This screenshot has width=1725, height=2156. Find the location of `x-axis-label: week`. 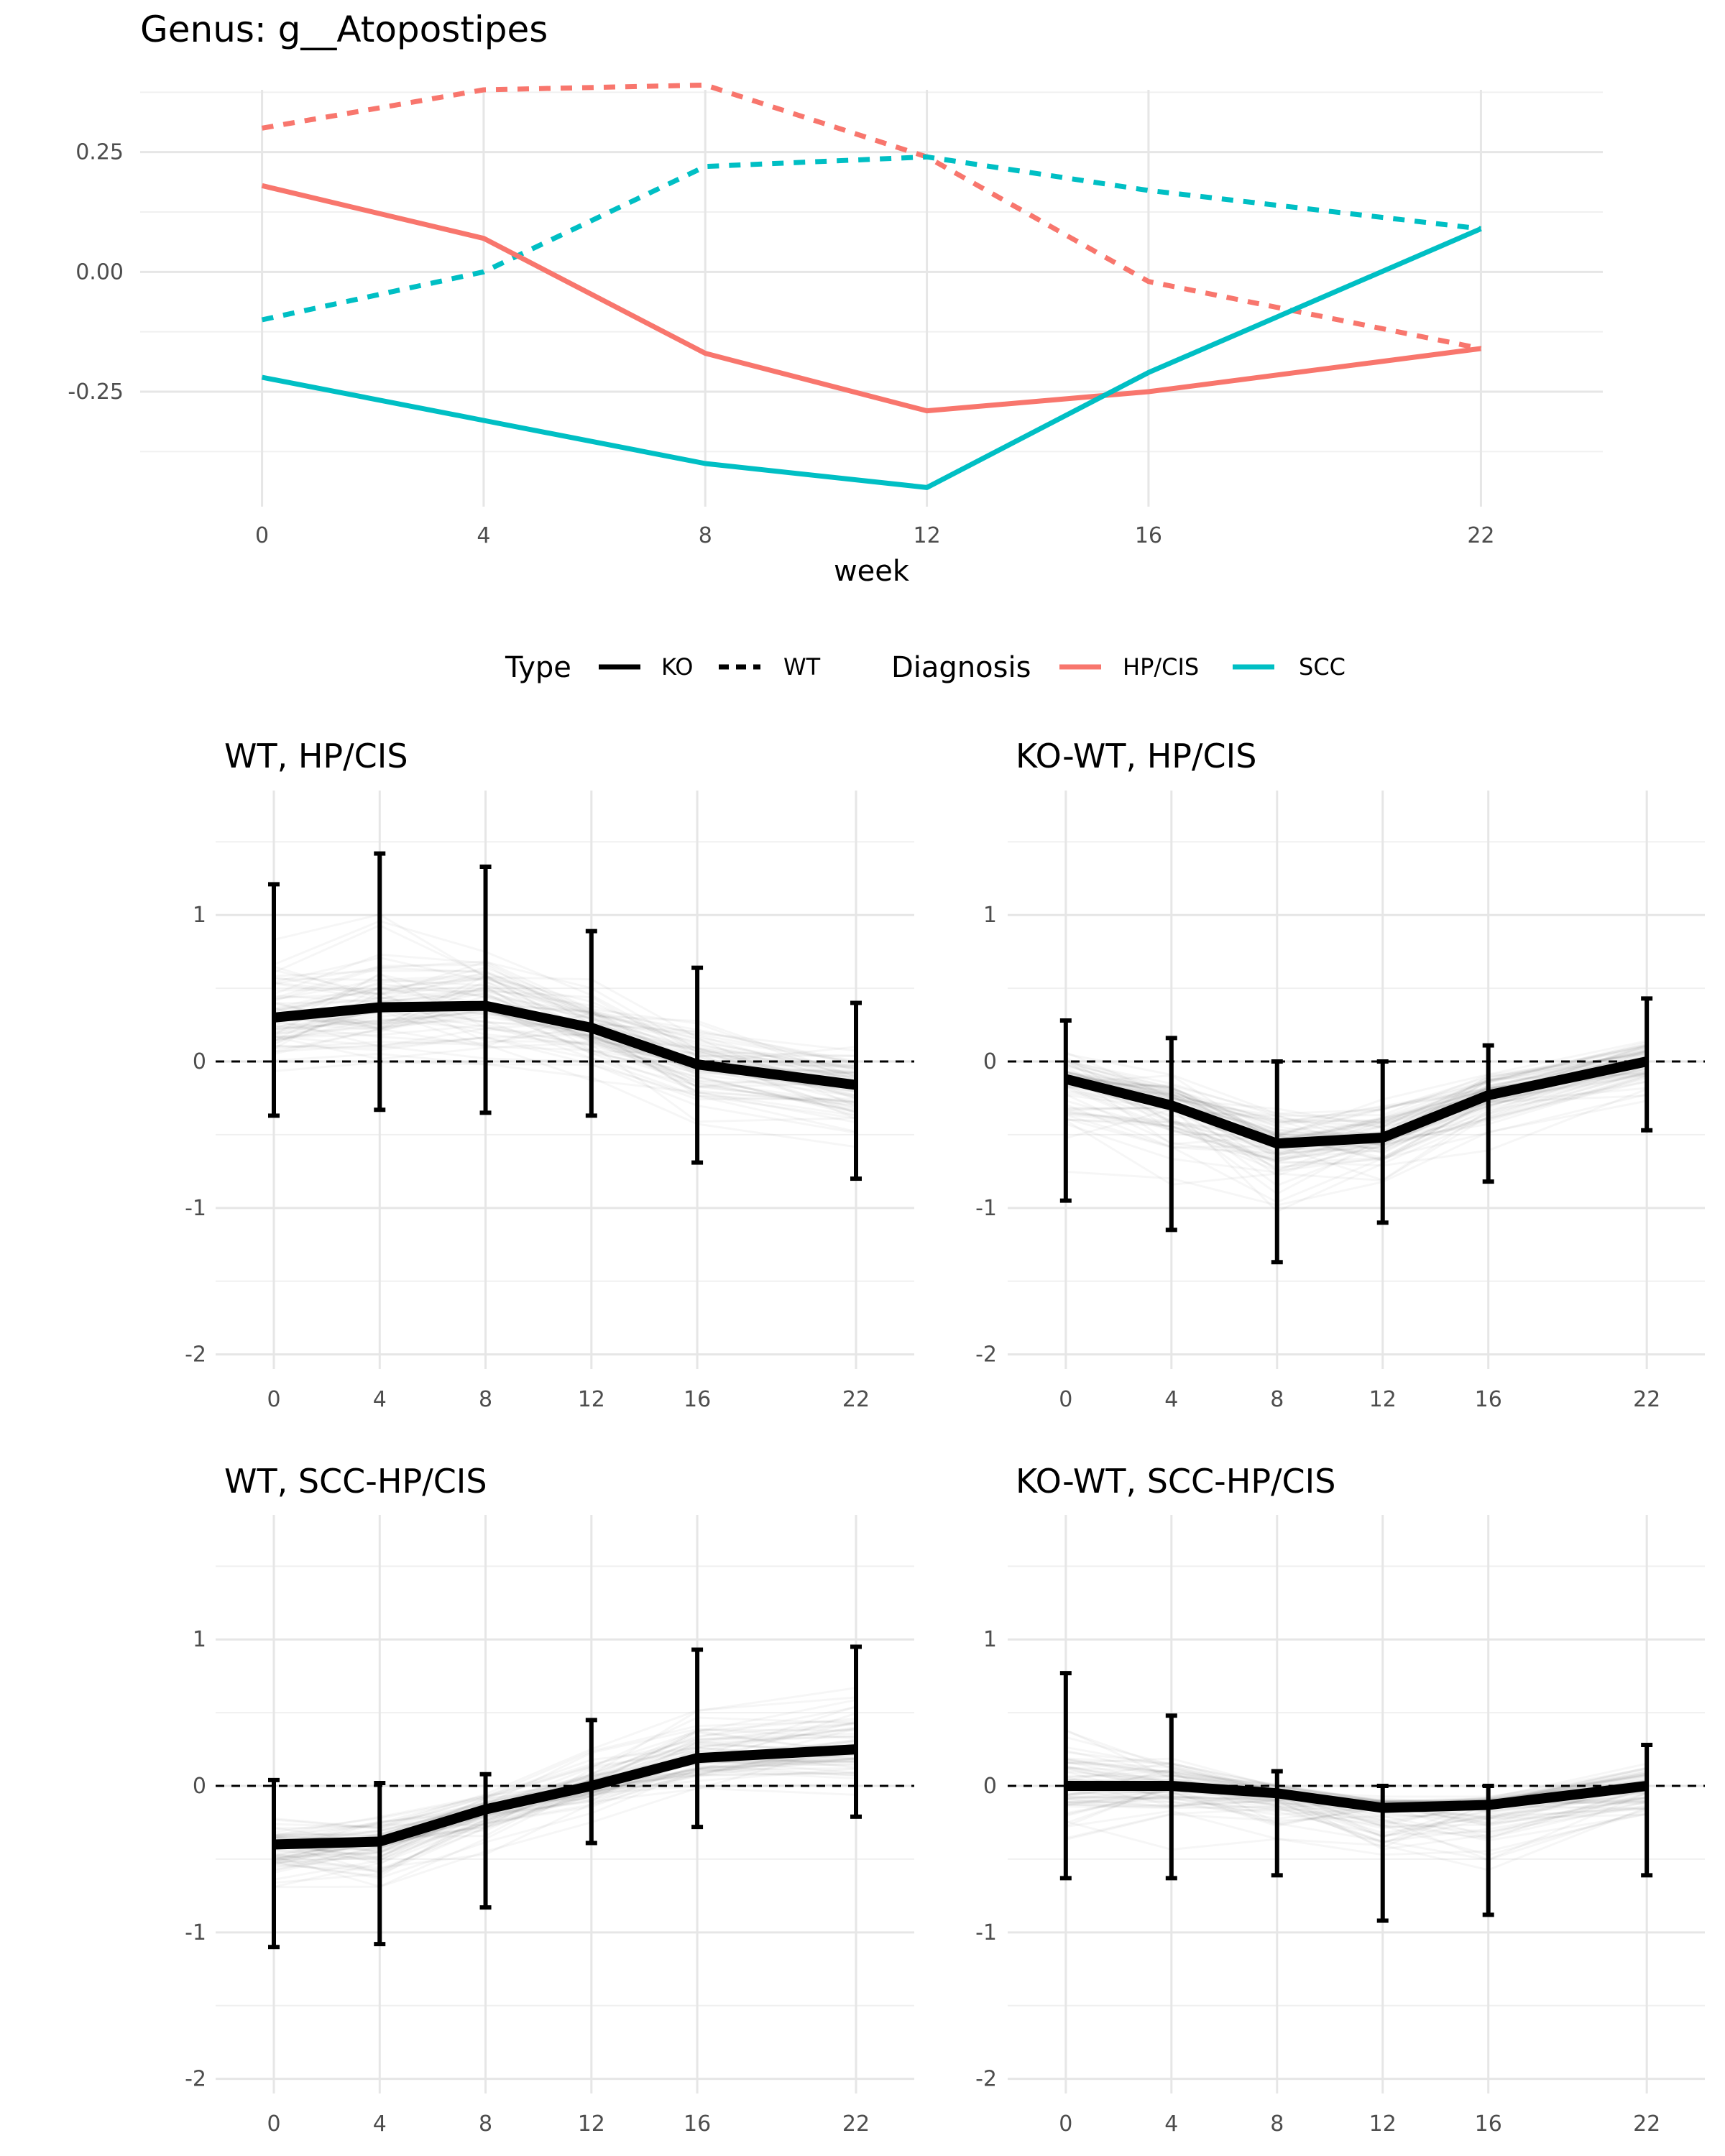

x-axis-label: week is located at coordinates (872, 571).